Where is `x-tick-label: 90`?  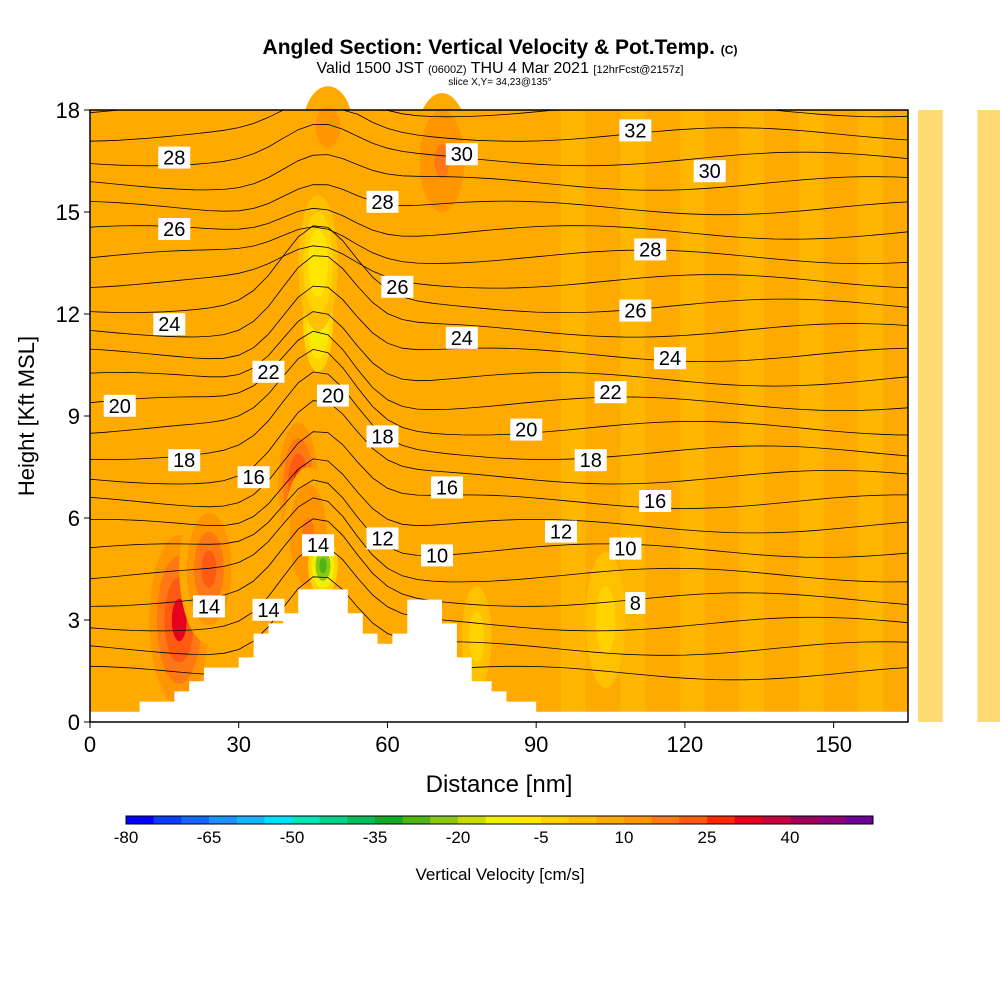
x-tick-label: 90 is located at coordinates (536, 744).